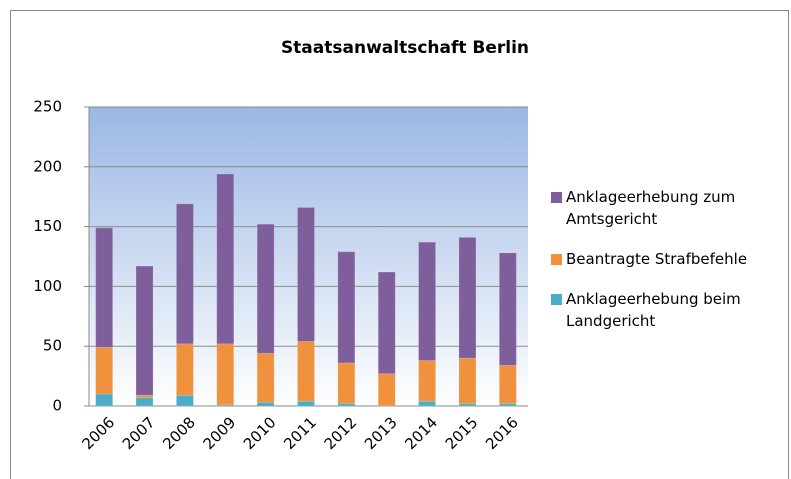 The height and width of the screenshot is (479, 791). I want to click on legend-label: Anklageerhebung zum Amtsgericht, so click(651, 208).